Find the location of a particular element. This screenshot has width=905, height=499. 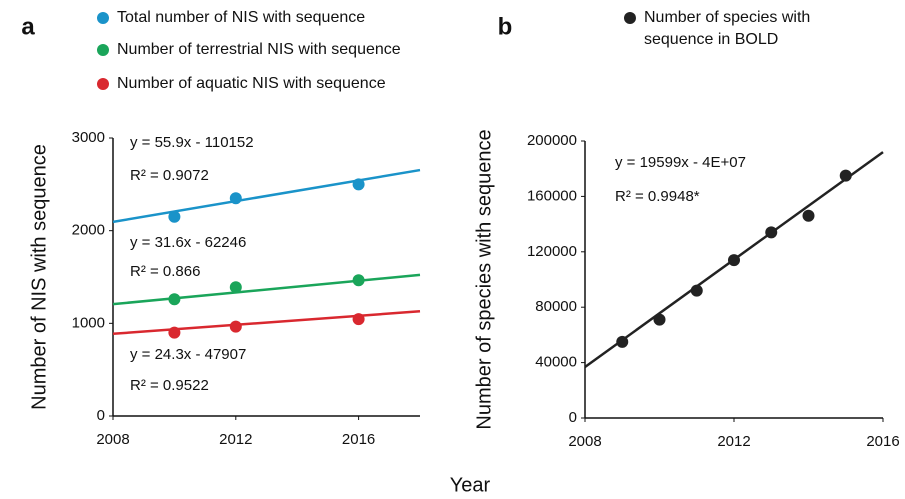

annotation: y = 24.3x - 47907 is located at coordinates (188, 354).